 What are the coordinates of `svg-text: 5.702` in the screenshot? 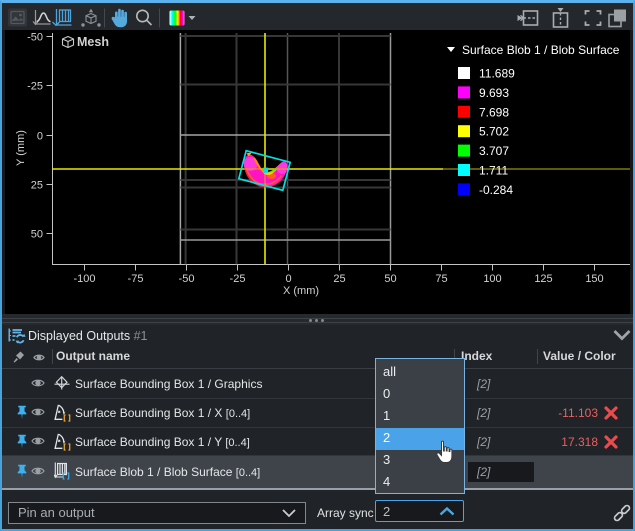 It's located at (494, 132).